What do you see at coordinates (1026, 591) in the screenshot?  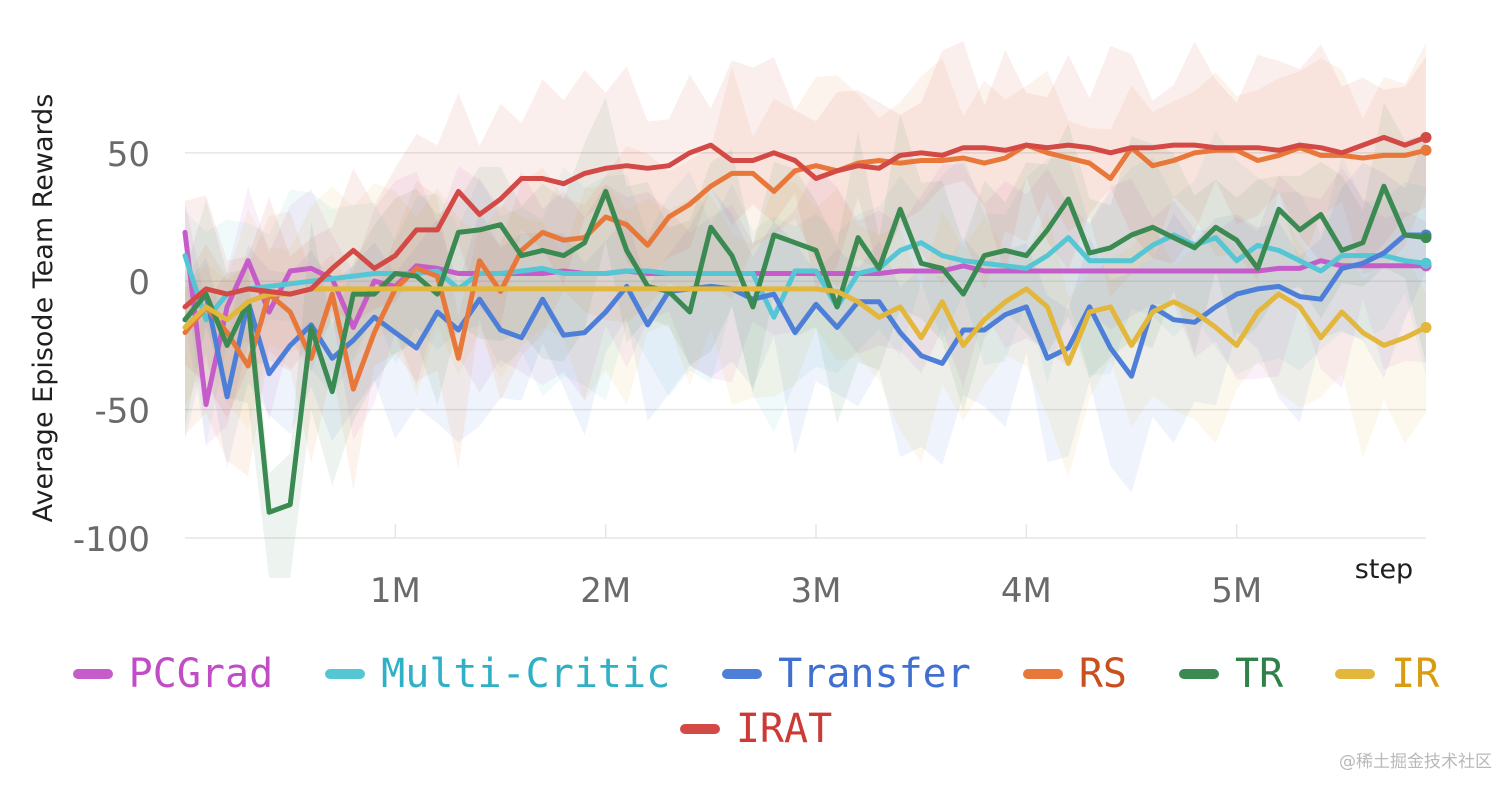 I see `x-tick-label: 4M` at bounding box center [1026, 591].